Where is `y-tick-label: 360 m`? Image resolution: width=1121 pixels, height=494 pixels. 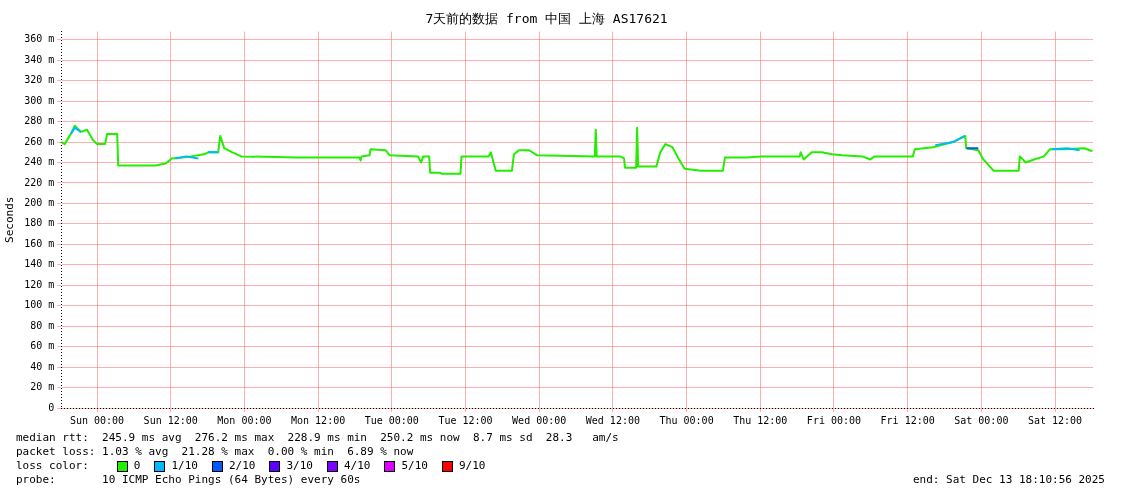 y-tick-label: 360 m is located at coordinates (39, 39).